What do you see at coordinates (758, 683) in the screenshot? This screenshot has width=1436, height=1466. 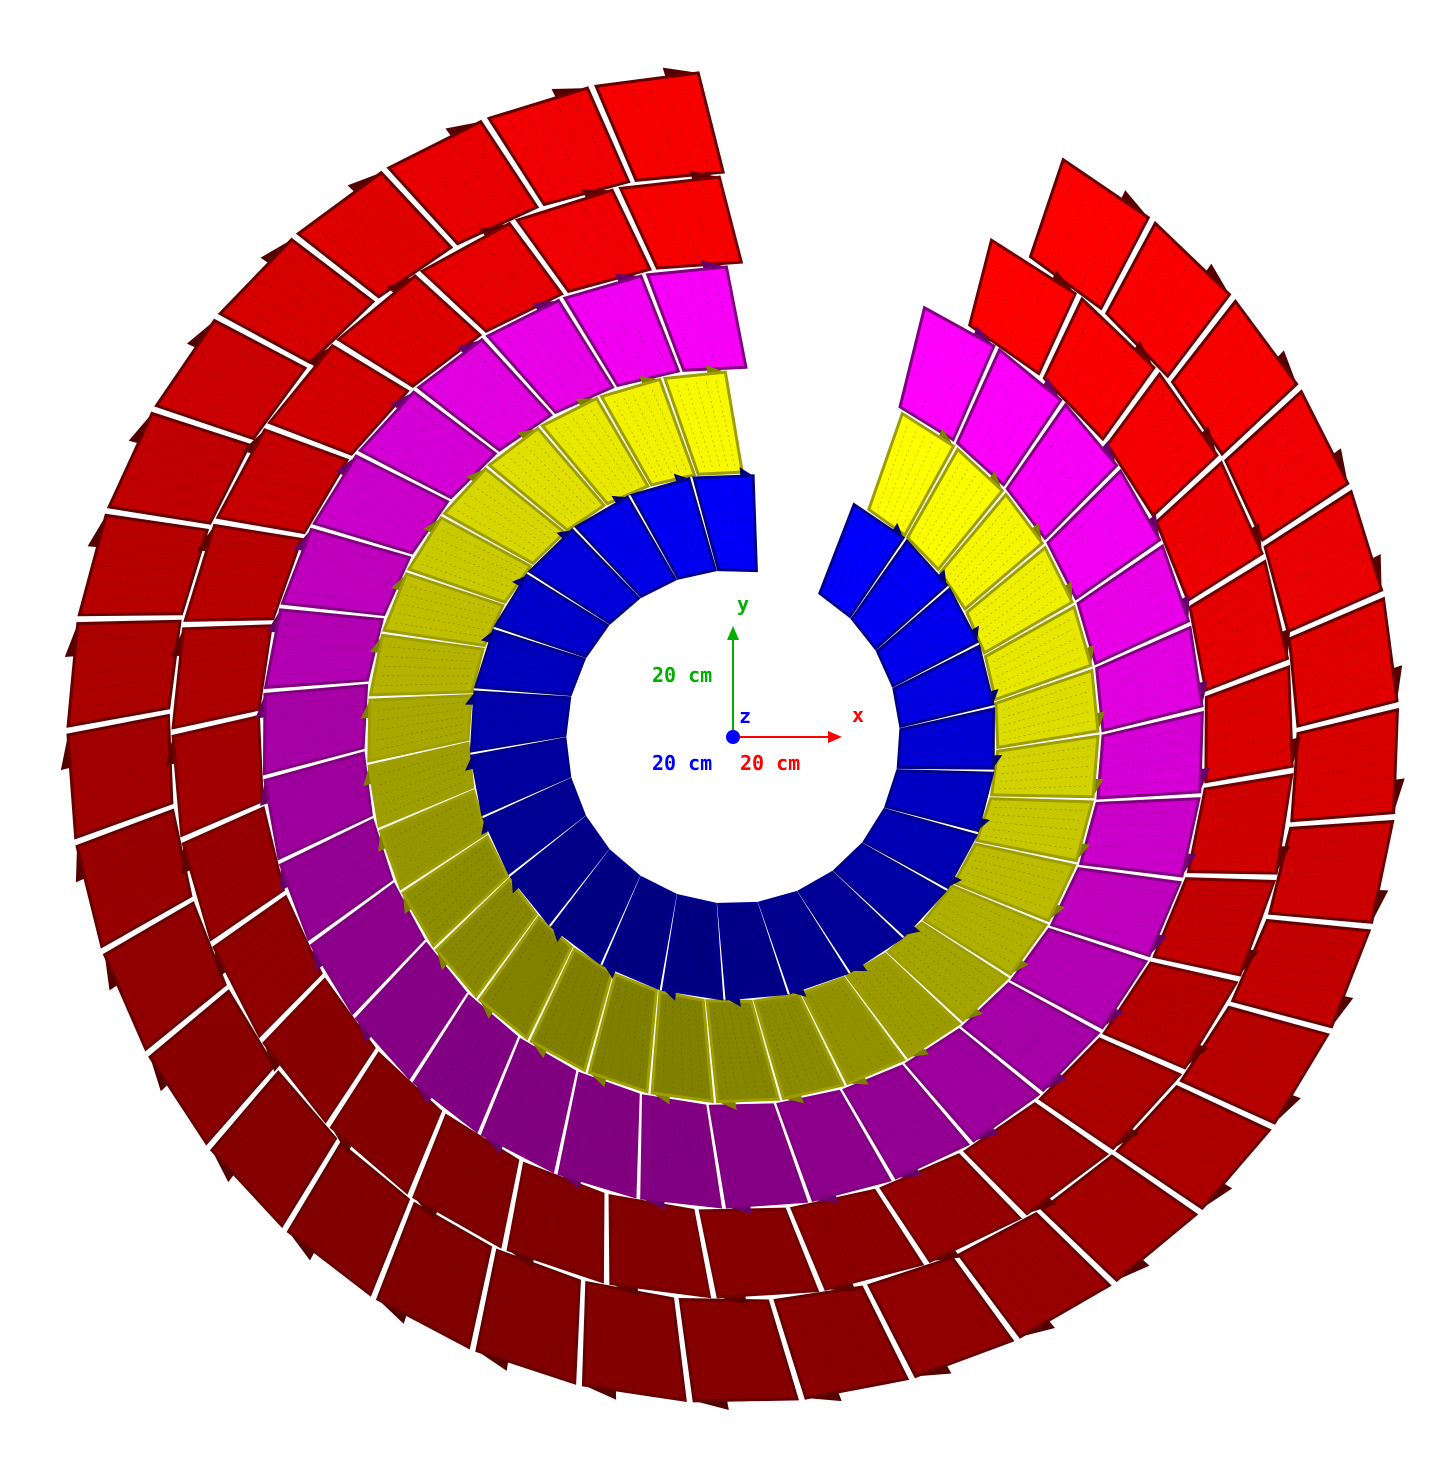 I see `axis-triad: y x z 20 cm 20 cm 20 cm` at bounding box center [758, 683].